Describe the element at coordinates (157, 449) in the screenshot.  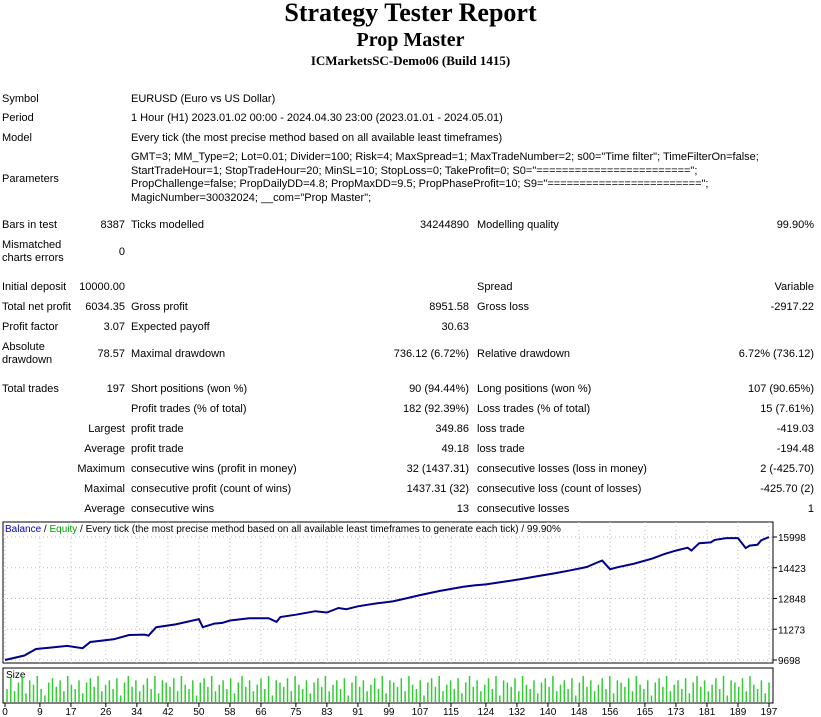
I see `average-profit-label: profit trade` at that location.